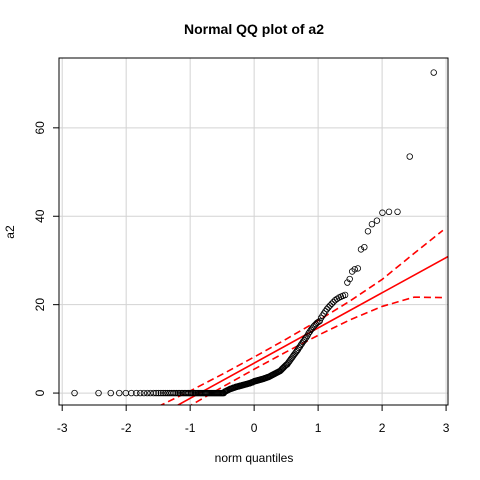 The height and width of the screenshot is (480, 480). Describe the element at coordinates (126, 428) in the screenshot. I see `x-tick-label: -2` at that location.